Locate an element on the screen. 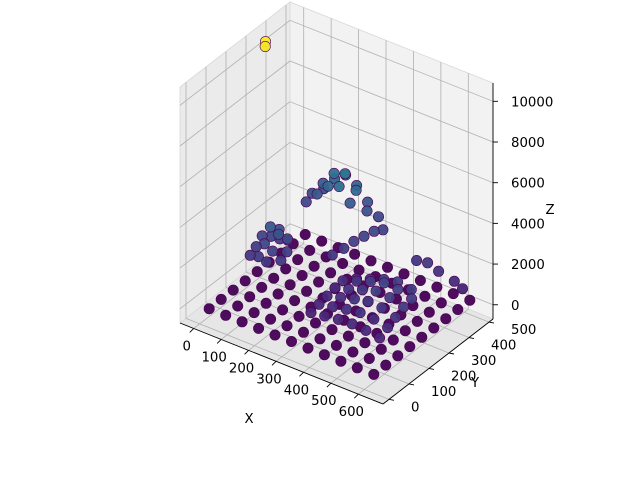  y-tick-label: 0 is located at coordinates (415, 407).